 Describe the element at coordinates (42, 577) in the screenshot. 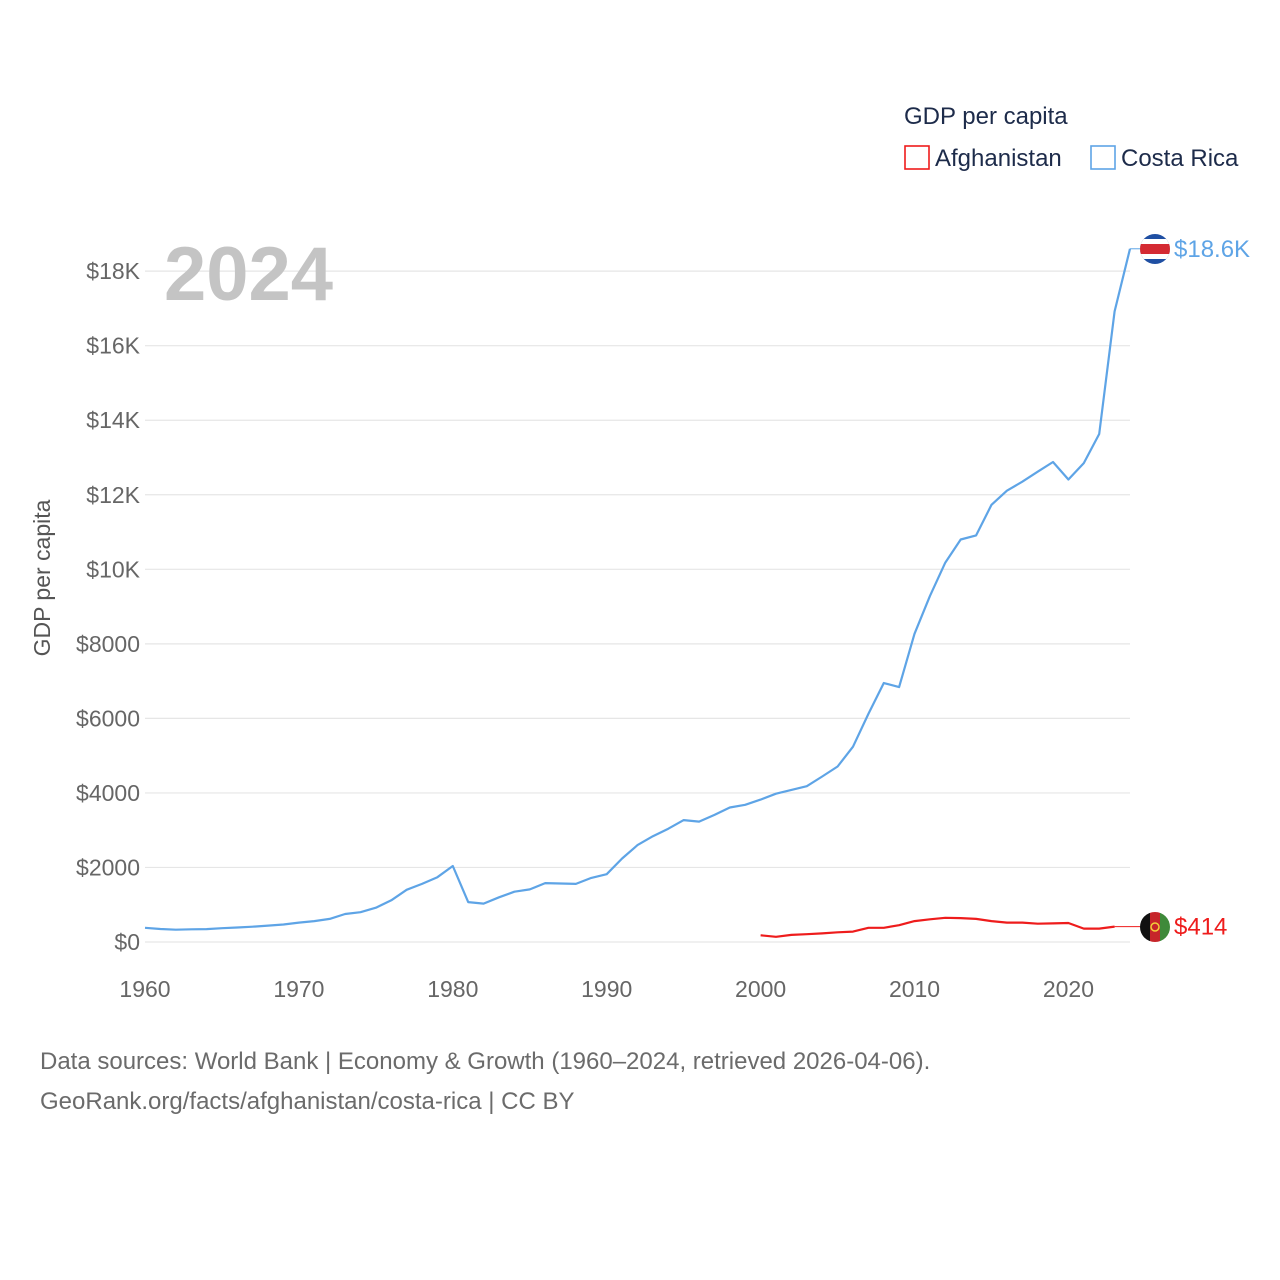

I see `y-axis-title: GDP per capita` at that location.